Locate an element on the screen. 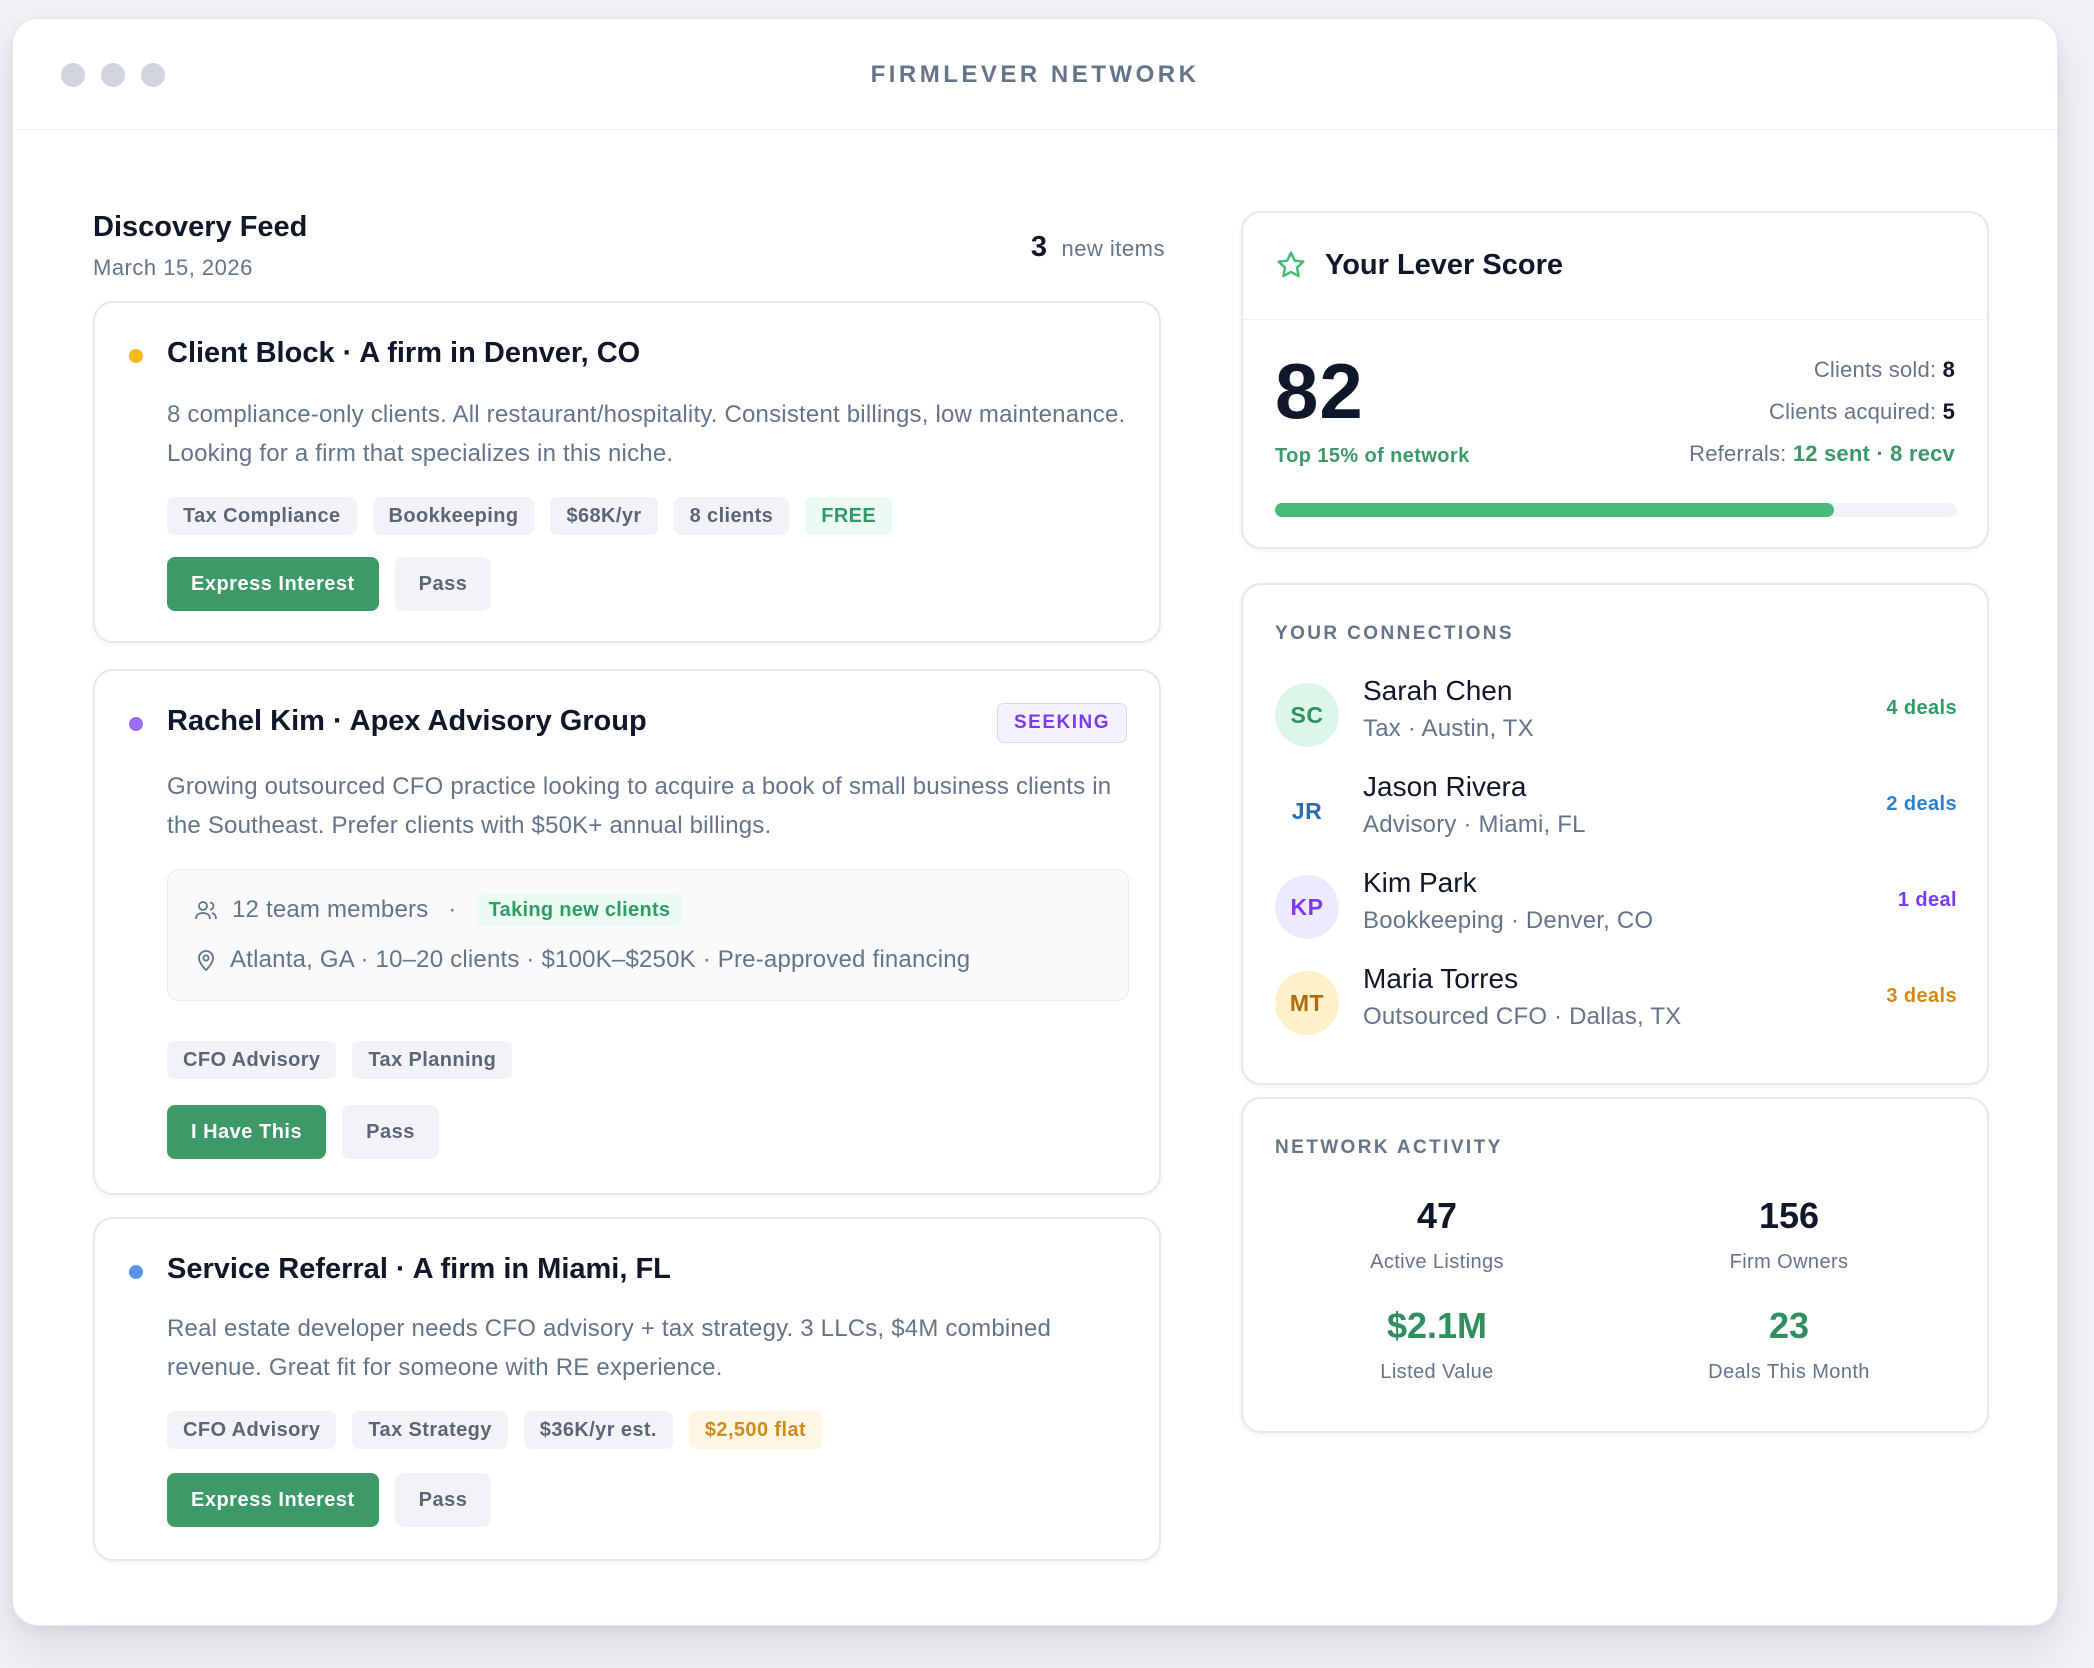 The width and height of the screenshot is (2094, 1668). stat-firm-owners: 156 Firm Owners is located at coordinates (1789, 1234).